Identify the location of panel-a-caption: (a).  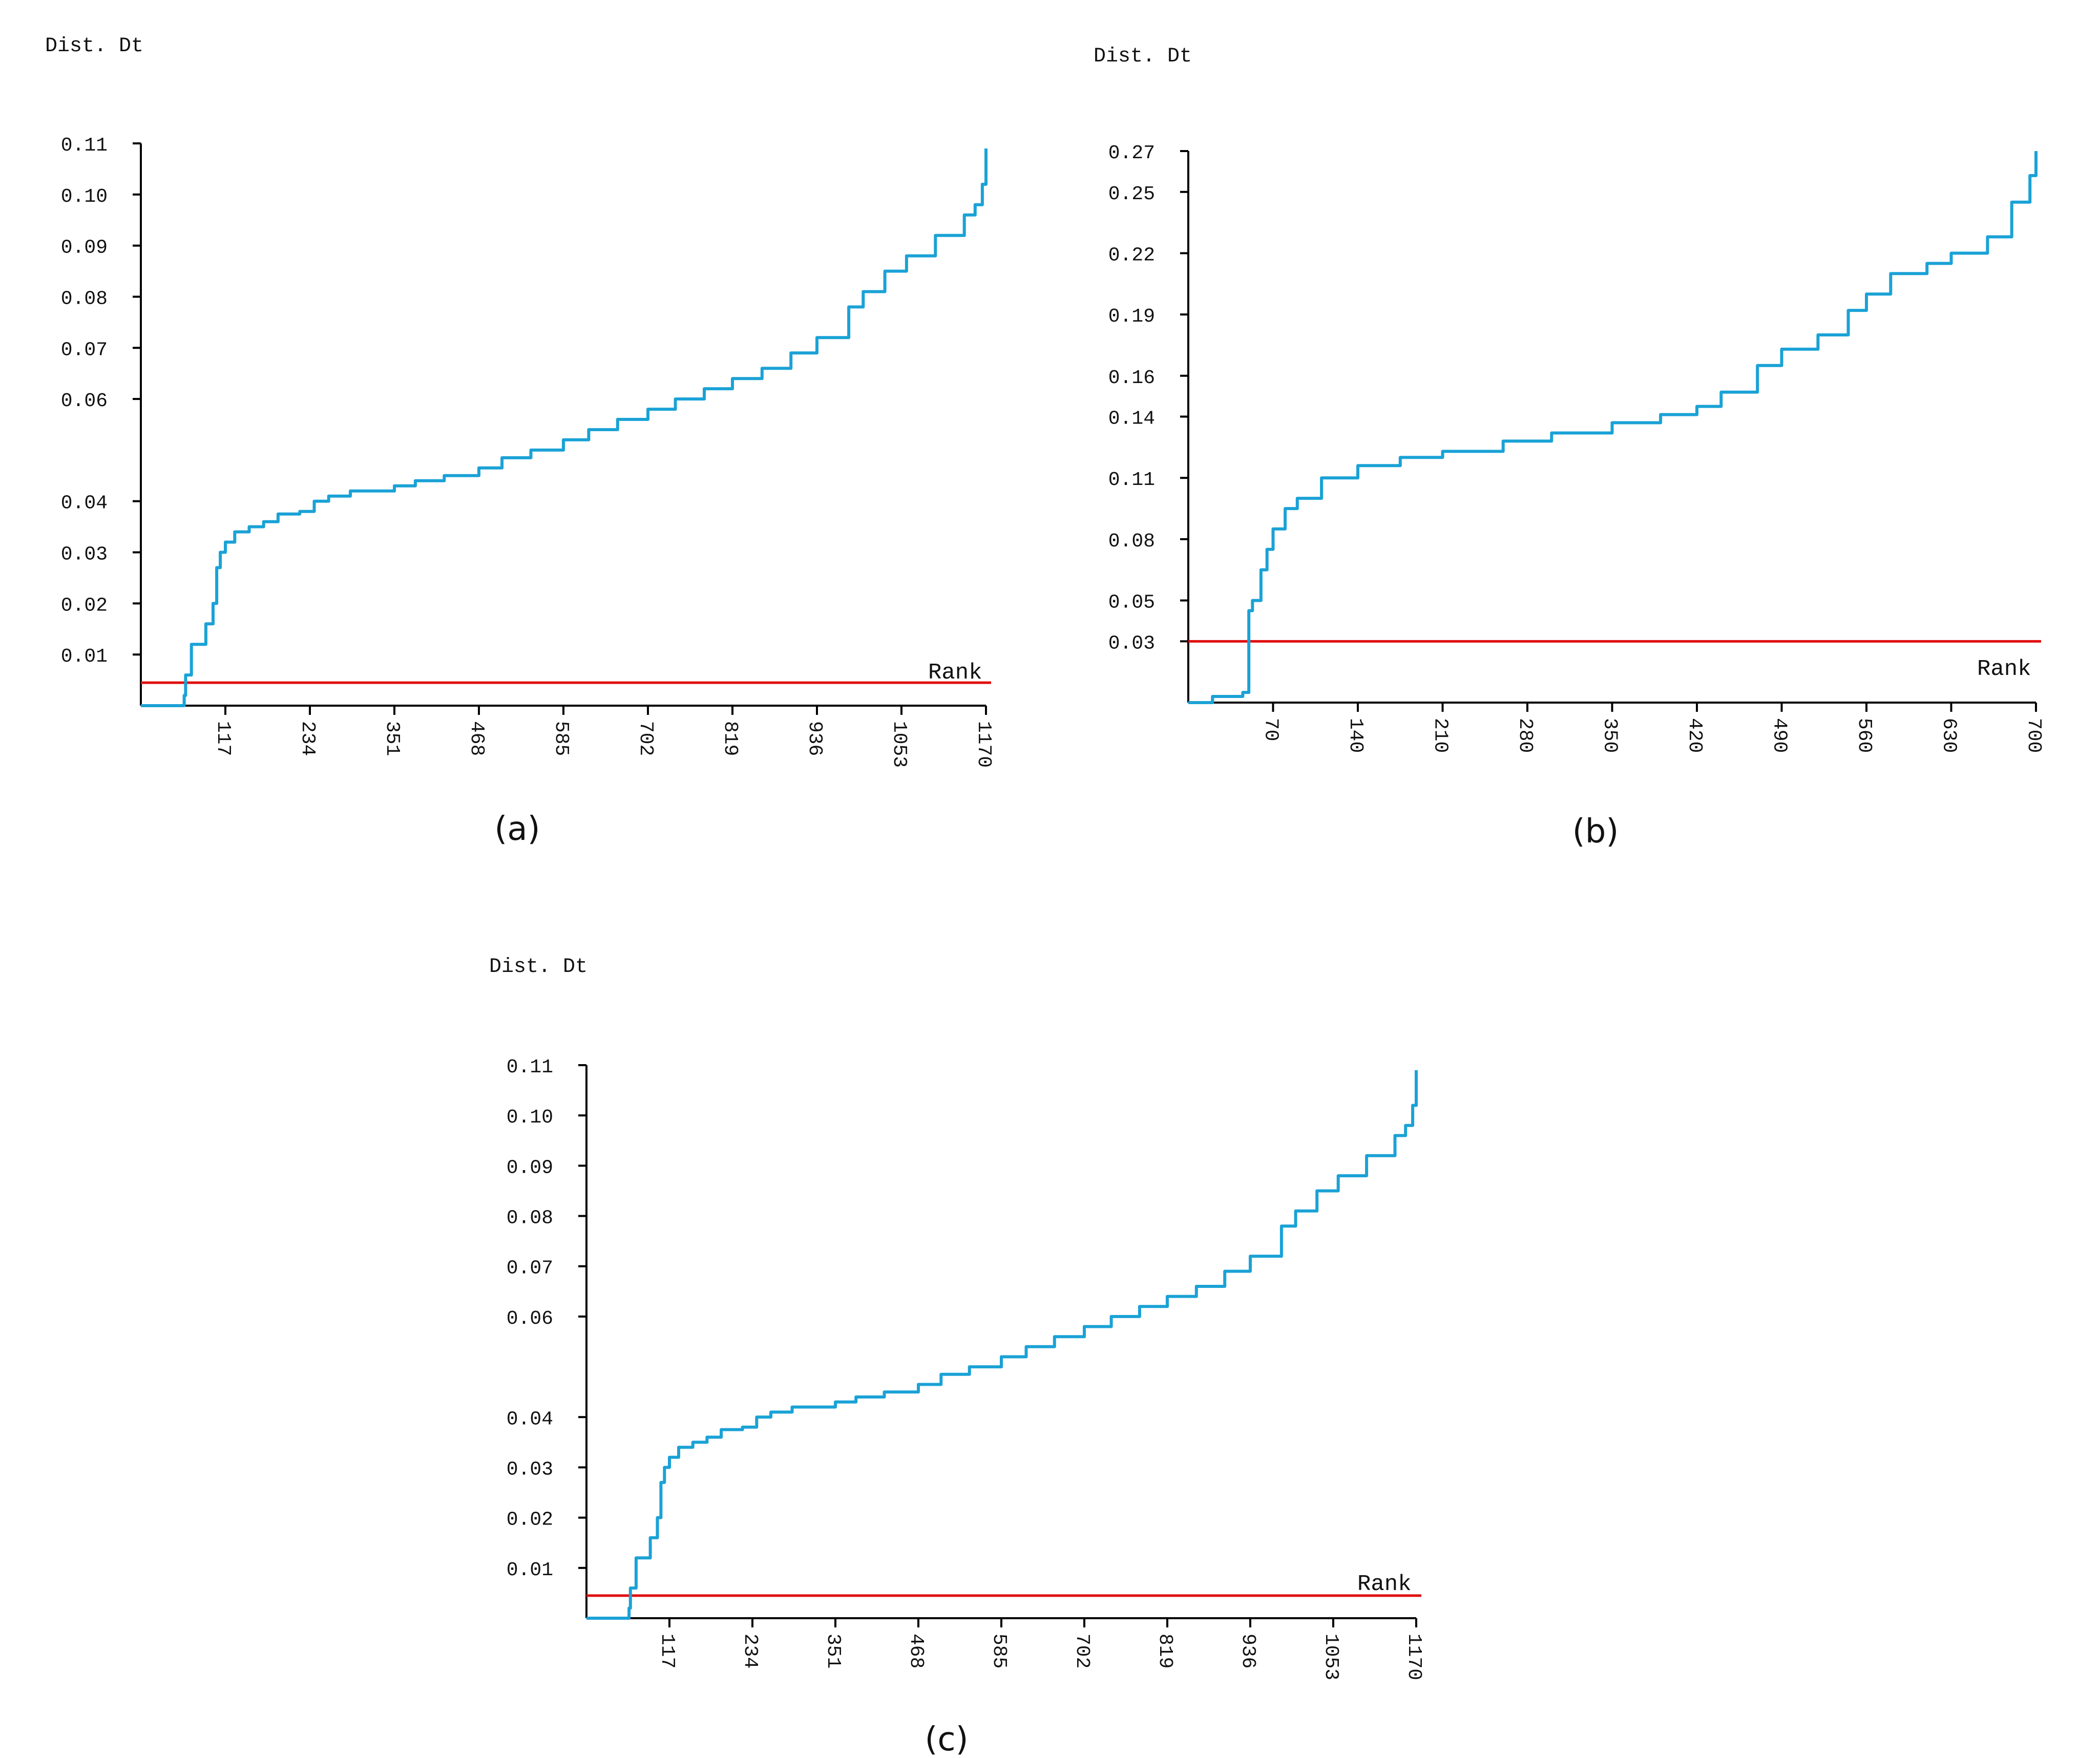
(517, 829).